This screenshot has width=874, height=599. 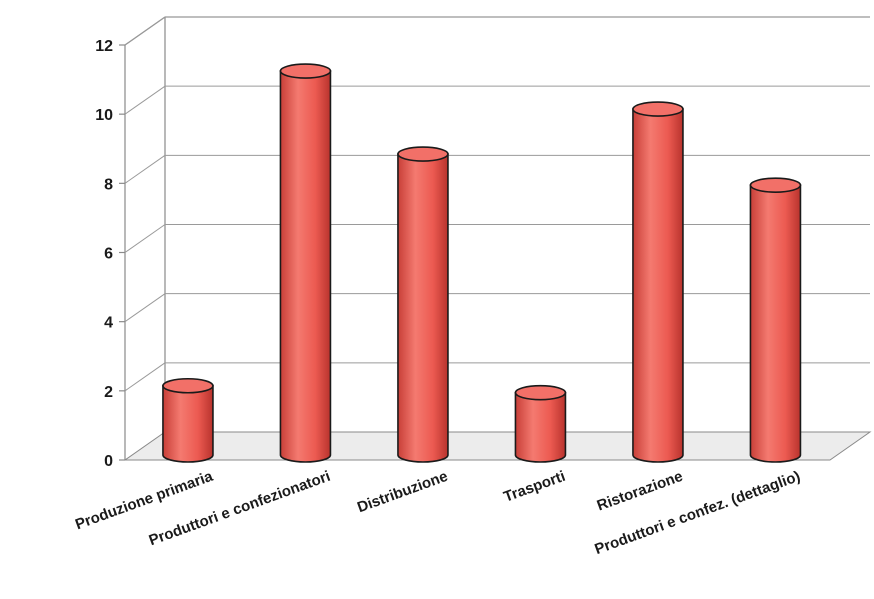 I want to click on y-tick-label: 0, so click(x=108, y=461).